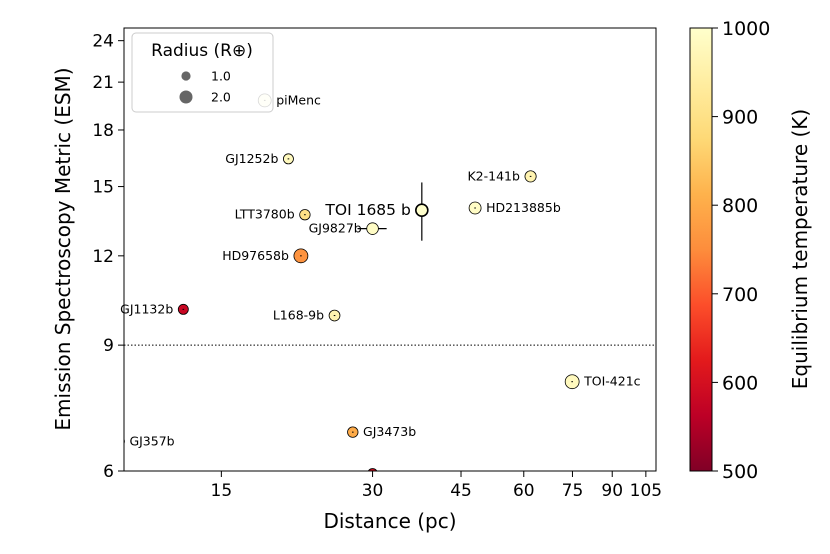 The image size is (830, 554). I want to click on colorbar-tick-label: 900, so click(740, 118).